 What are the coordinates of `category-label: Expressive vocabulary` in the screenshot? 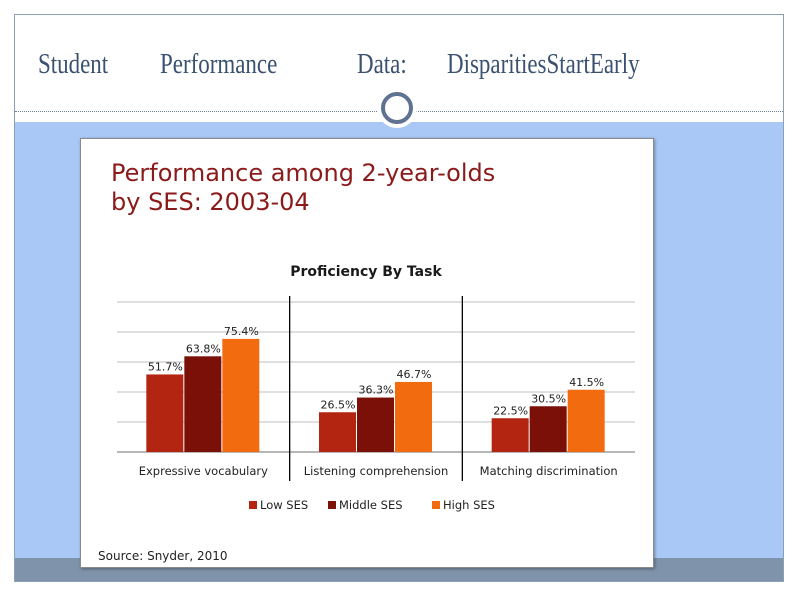 It's located at (203, 471).